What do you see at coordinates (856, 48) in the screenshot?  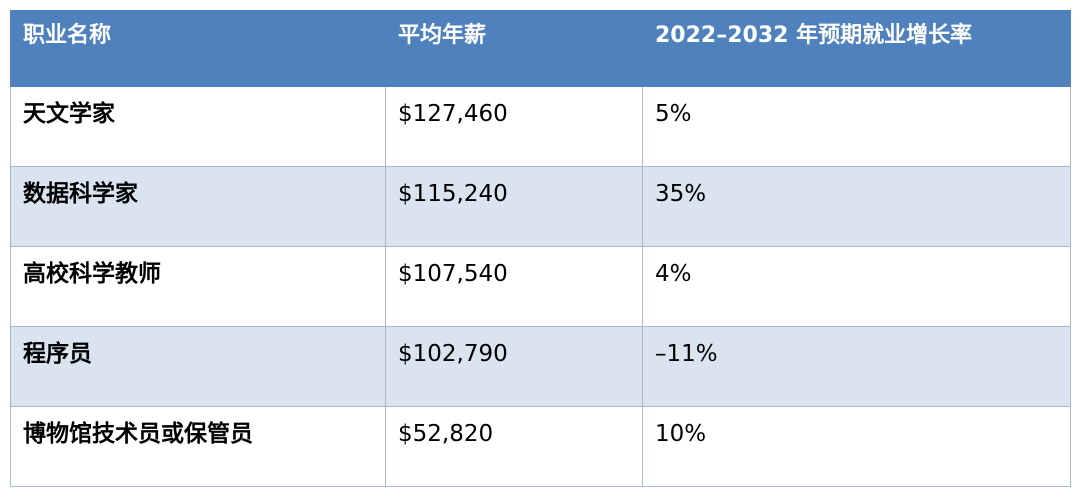 I see `header-growth-rate: 2022–2032 年预期就业增长率` at bounding box center [856, 48].